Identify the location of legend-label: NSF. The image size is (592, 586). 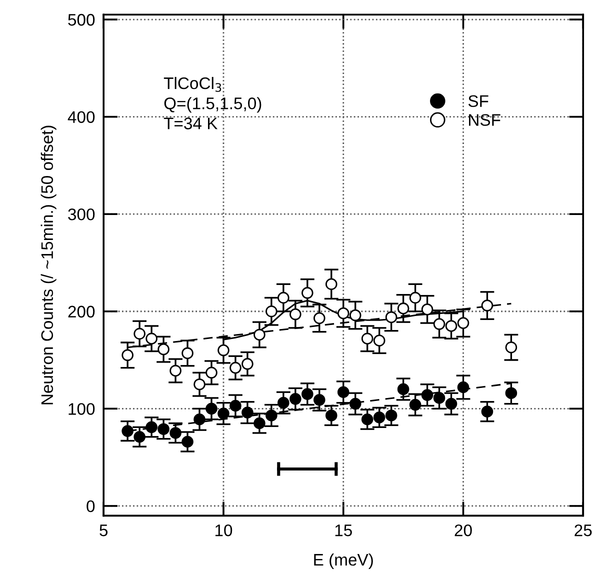
(484, 120).